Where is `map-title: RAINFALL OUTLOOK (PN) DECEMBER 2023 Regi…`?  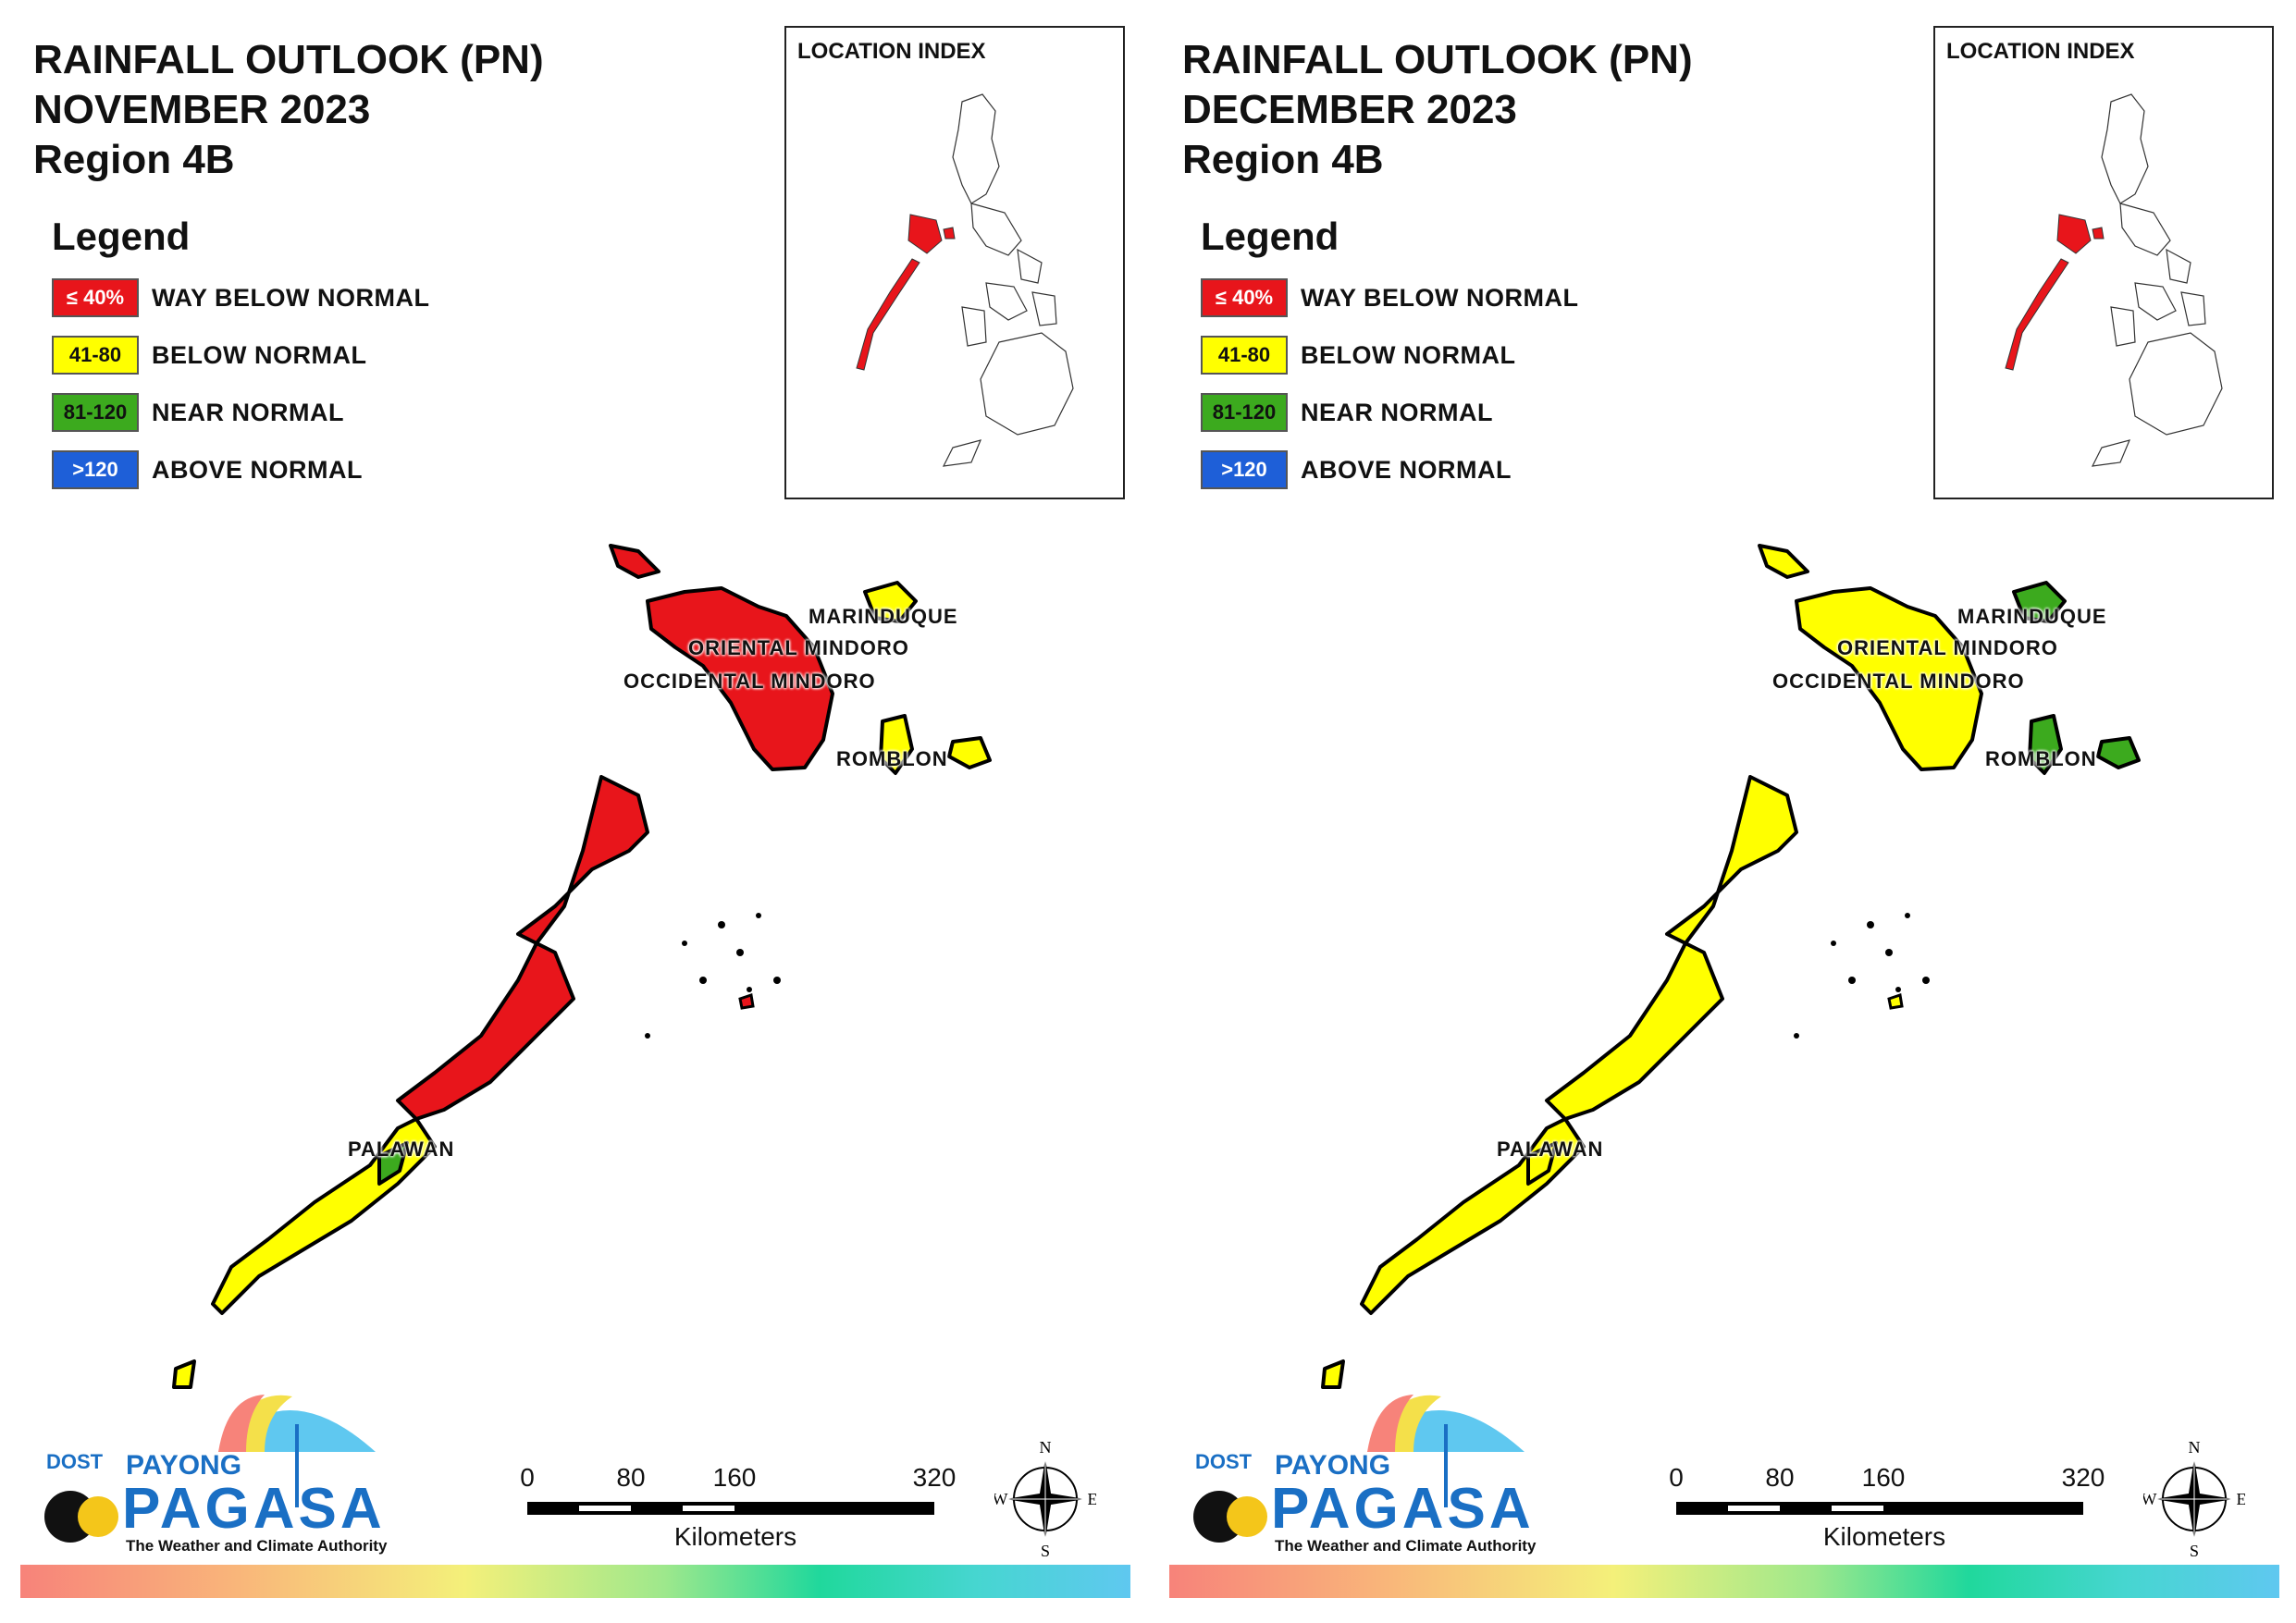 map-title: RAINFALL OUTLOOK (PN) DECEMBER 2023 Regi… is located at coordinates (1437, 110).